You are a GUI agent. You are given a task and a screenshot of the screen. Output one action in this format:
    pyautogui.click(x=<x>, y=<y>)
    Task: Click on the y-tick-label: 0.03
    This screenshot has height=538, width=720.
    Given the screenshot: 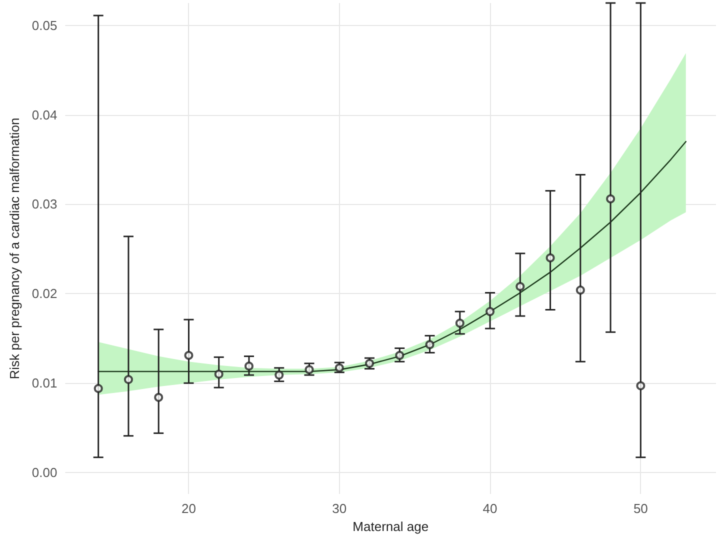 What is the action you would take?
    pyautogui.click(x=45, y=204)
    